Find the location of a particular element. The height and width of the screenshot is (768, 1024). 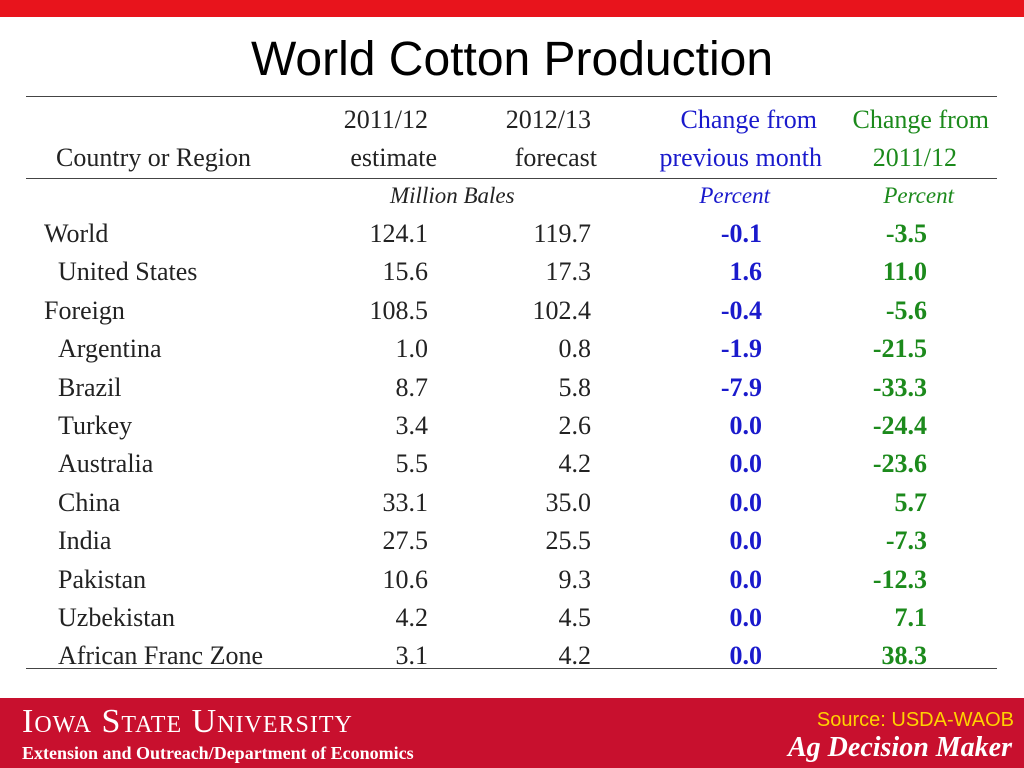

row-region-name: United States is located at coordinates (128, 271).